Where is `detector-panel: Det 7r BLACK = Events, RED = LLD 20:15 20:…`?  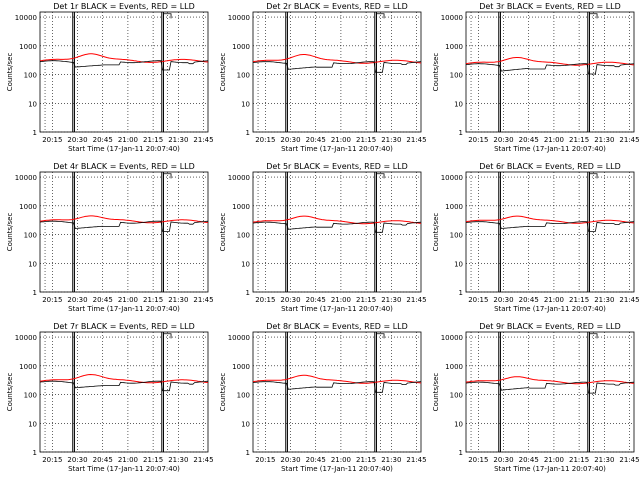
detector-panel: Det 7r BLACK = Events, RED = LLD 20:15 20:… is located at coordinates (110, 397).